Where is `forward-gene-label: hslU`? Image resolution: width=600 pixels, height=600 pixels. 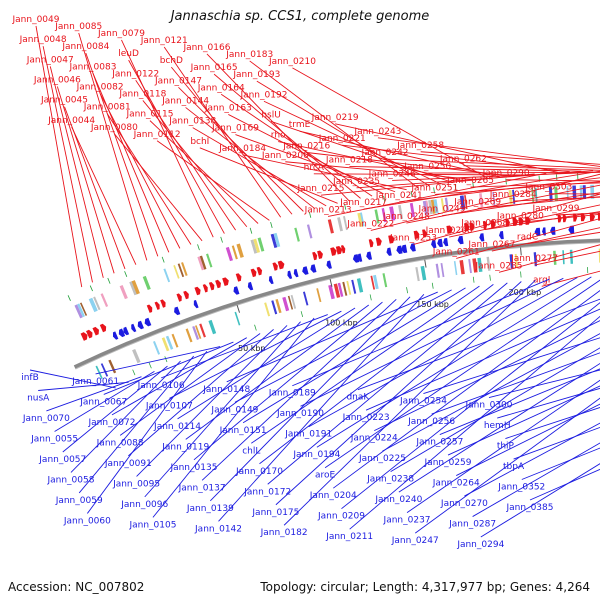 forward-gene-label: hslU is located at coordinates (270, 115).